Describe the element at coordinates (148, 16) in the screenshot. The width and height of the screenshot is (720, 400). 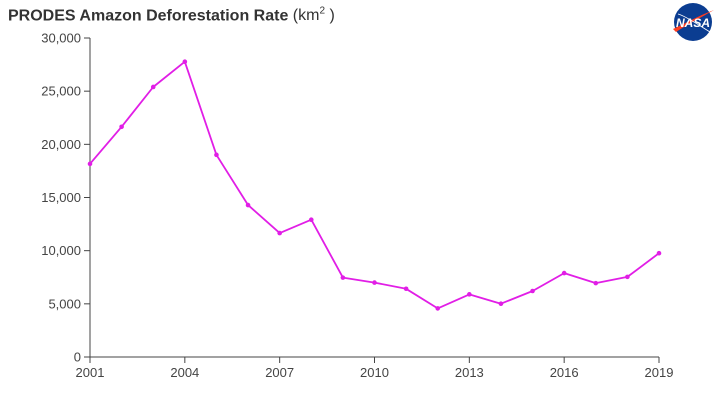
I see `chart-title-text: PRODES Amazon Deforestation Rate` at that location.